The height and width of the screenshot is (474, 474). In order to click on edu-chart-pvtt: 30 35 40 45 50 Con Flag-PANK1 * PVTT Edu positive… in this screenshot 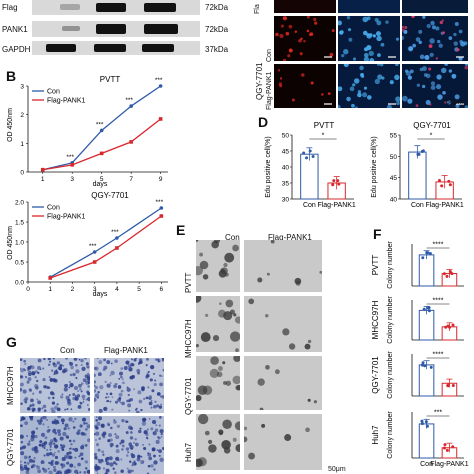, I will do `click(310, 165)`.